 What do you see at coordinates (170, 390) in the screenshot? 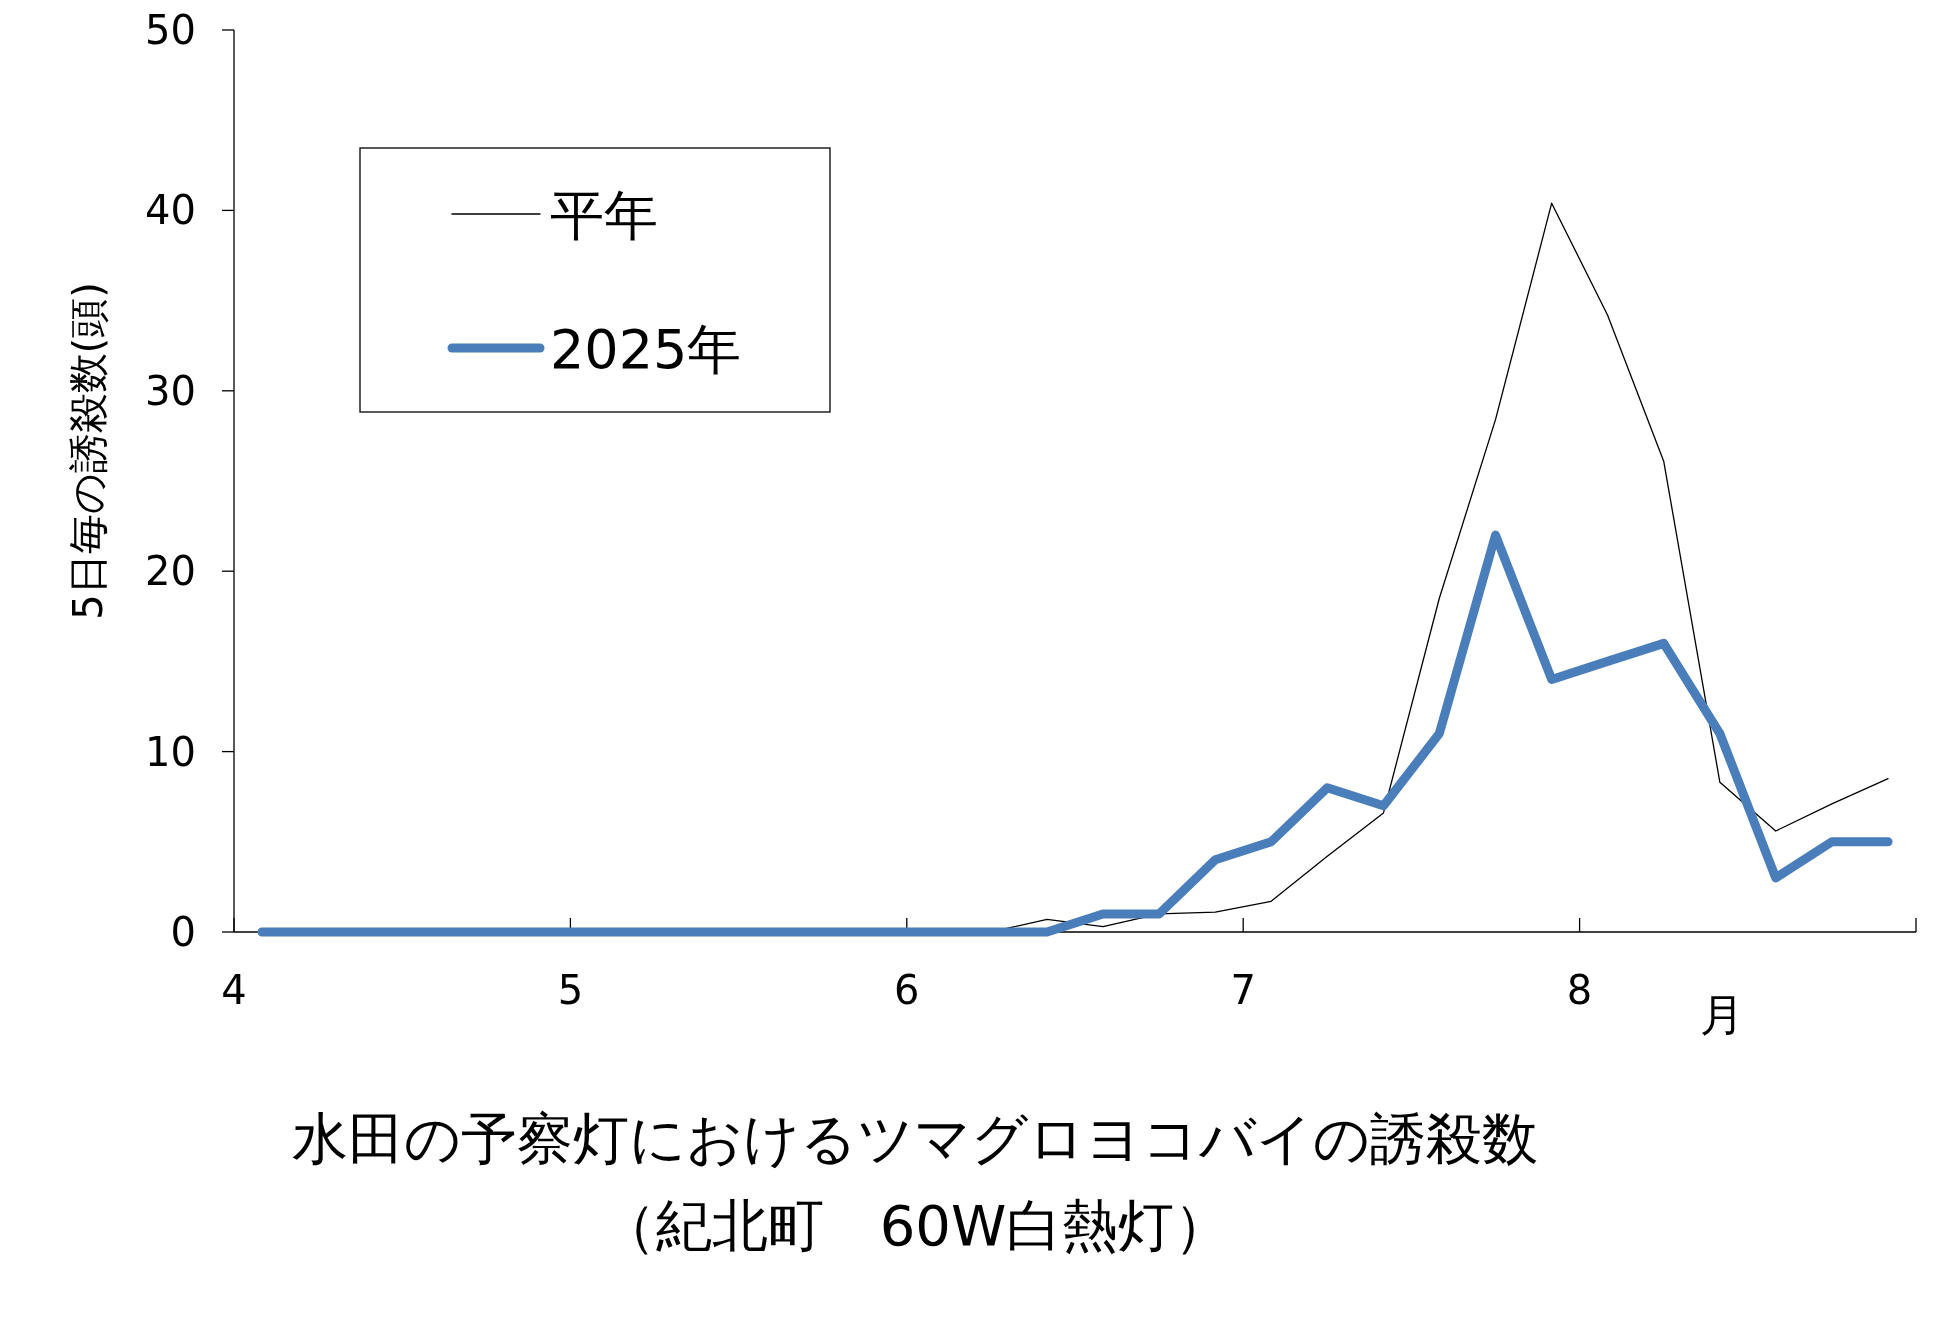
I see `y-tick-label: 30` at bounding box center [170, 390].